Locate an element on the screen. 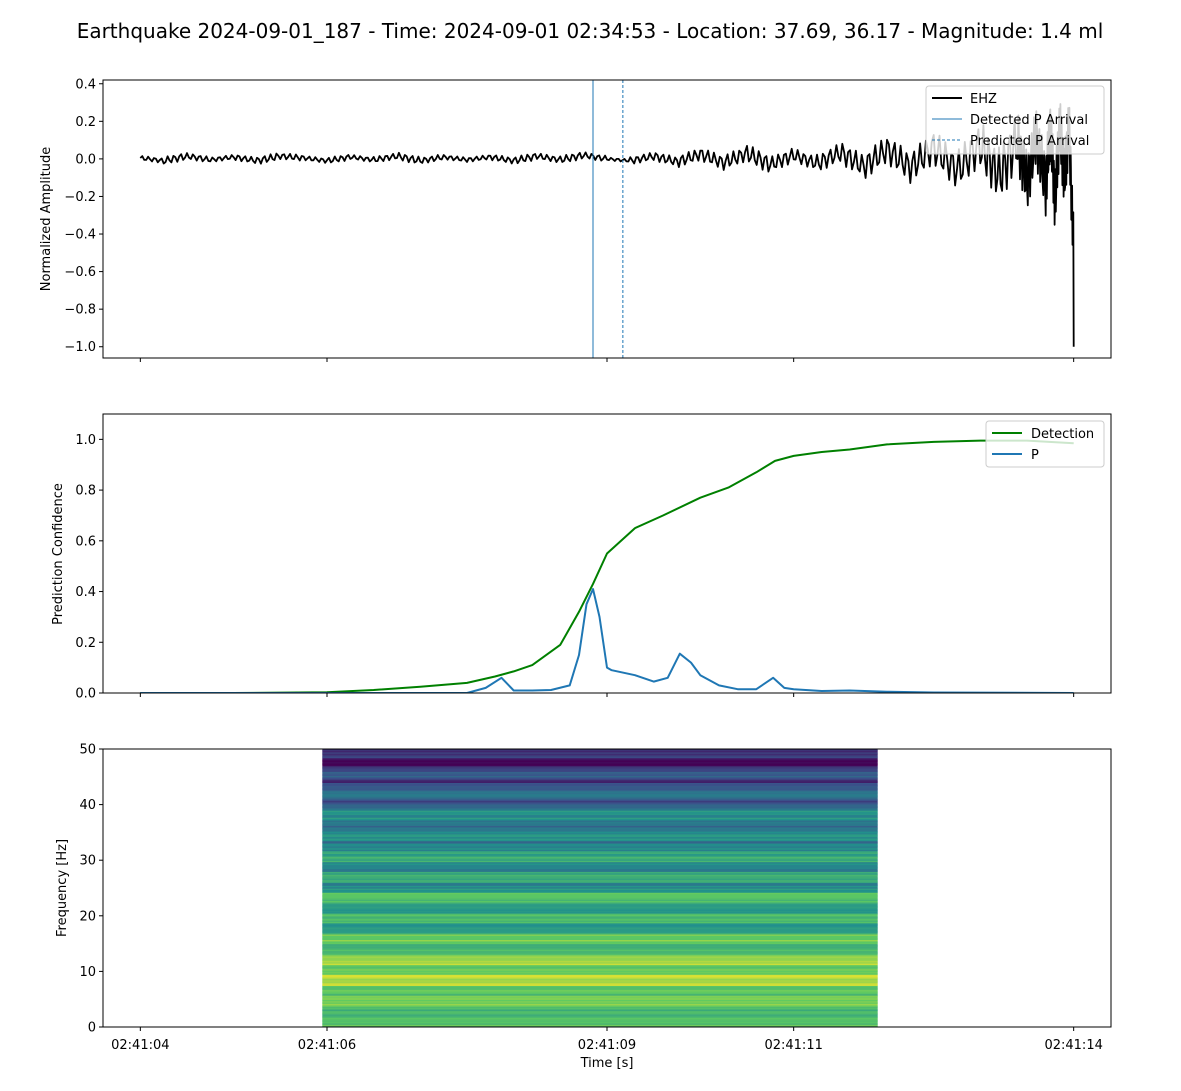 Image resolution: width=1181 pixels, height=1091 pixels. legend-predicted-p: Predicted P Arrival is located at coordinates (1029, 141).